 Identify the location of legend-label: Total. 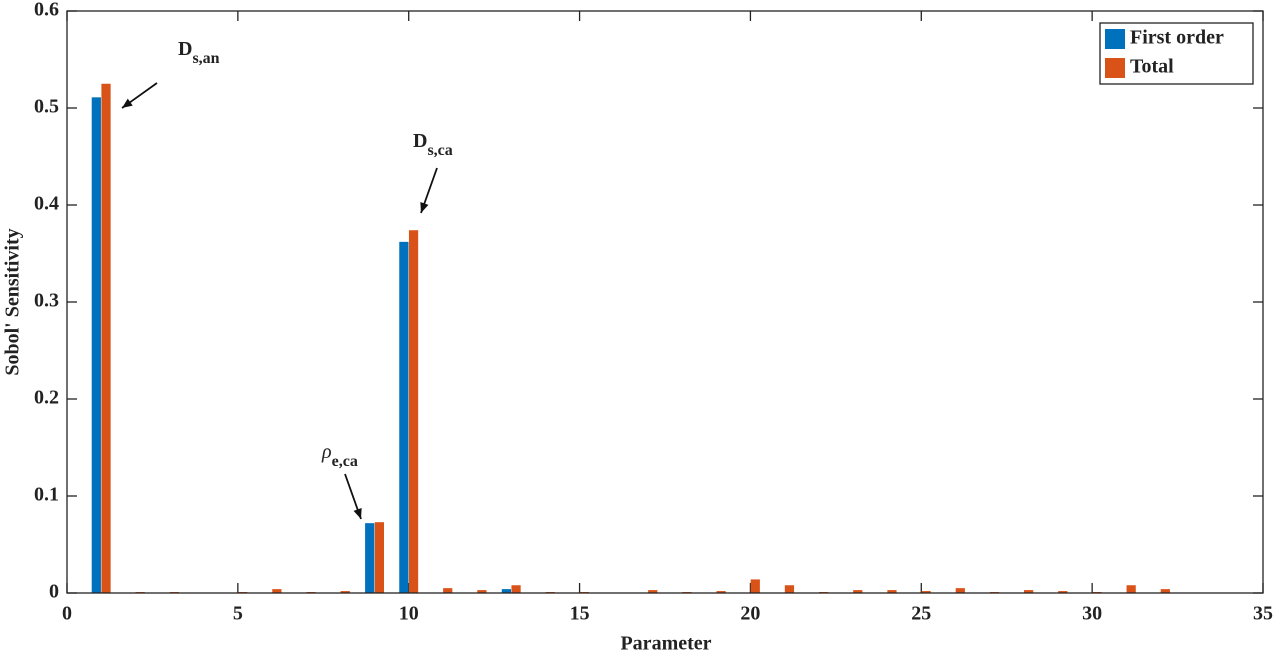
(1152, 67).